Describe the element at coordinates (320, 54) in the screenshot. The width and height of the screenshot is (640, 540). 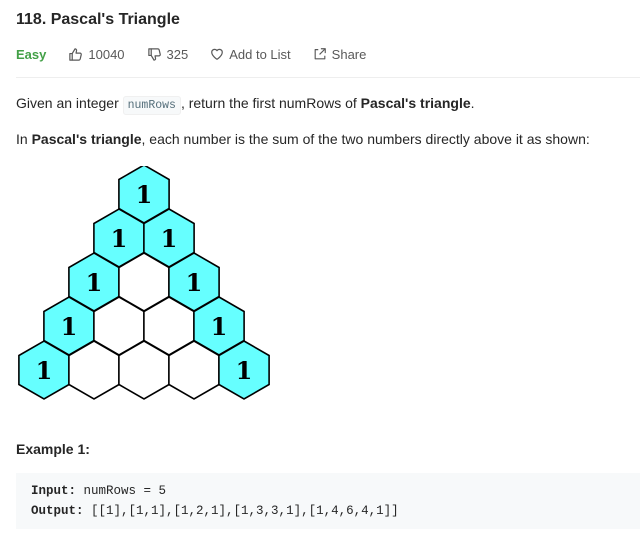
I see `share-icon` at that location.